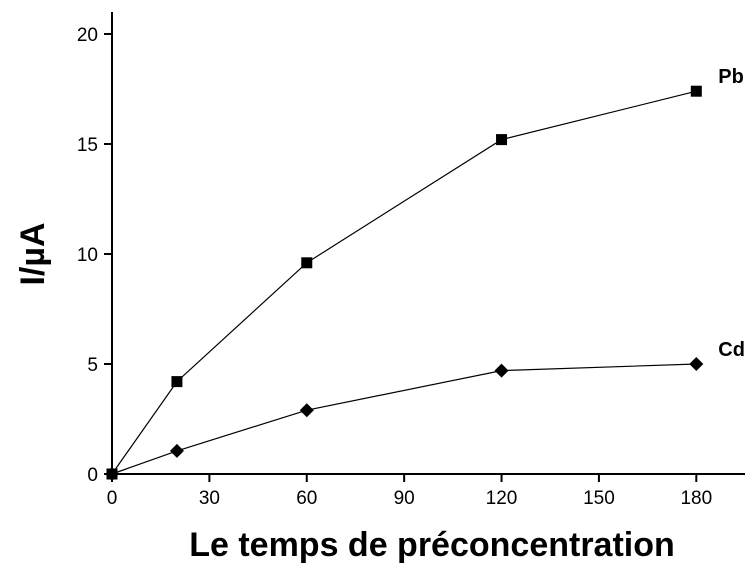 The height and width of the screenshot is (576, 755). What do you see at coordinates (92, 365) in the screenshot?
I see `y-tick-label: 5` at bounding box center [92, 365].